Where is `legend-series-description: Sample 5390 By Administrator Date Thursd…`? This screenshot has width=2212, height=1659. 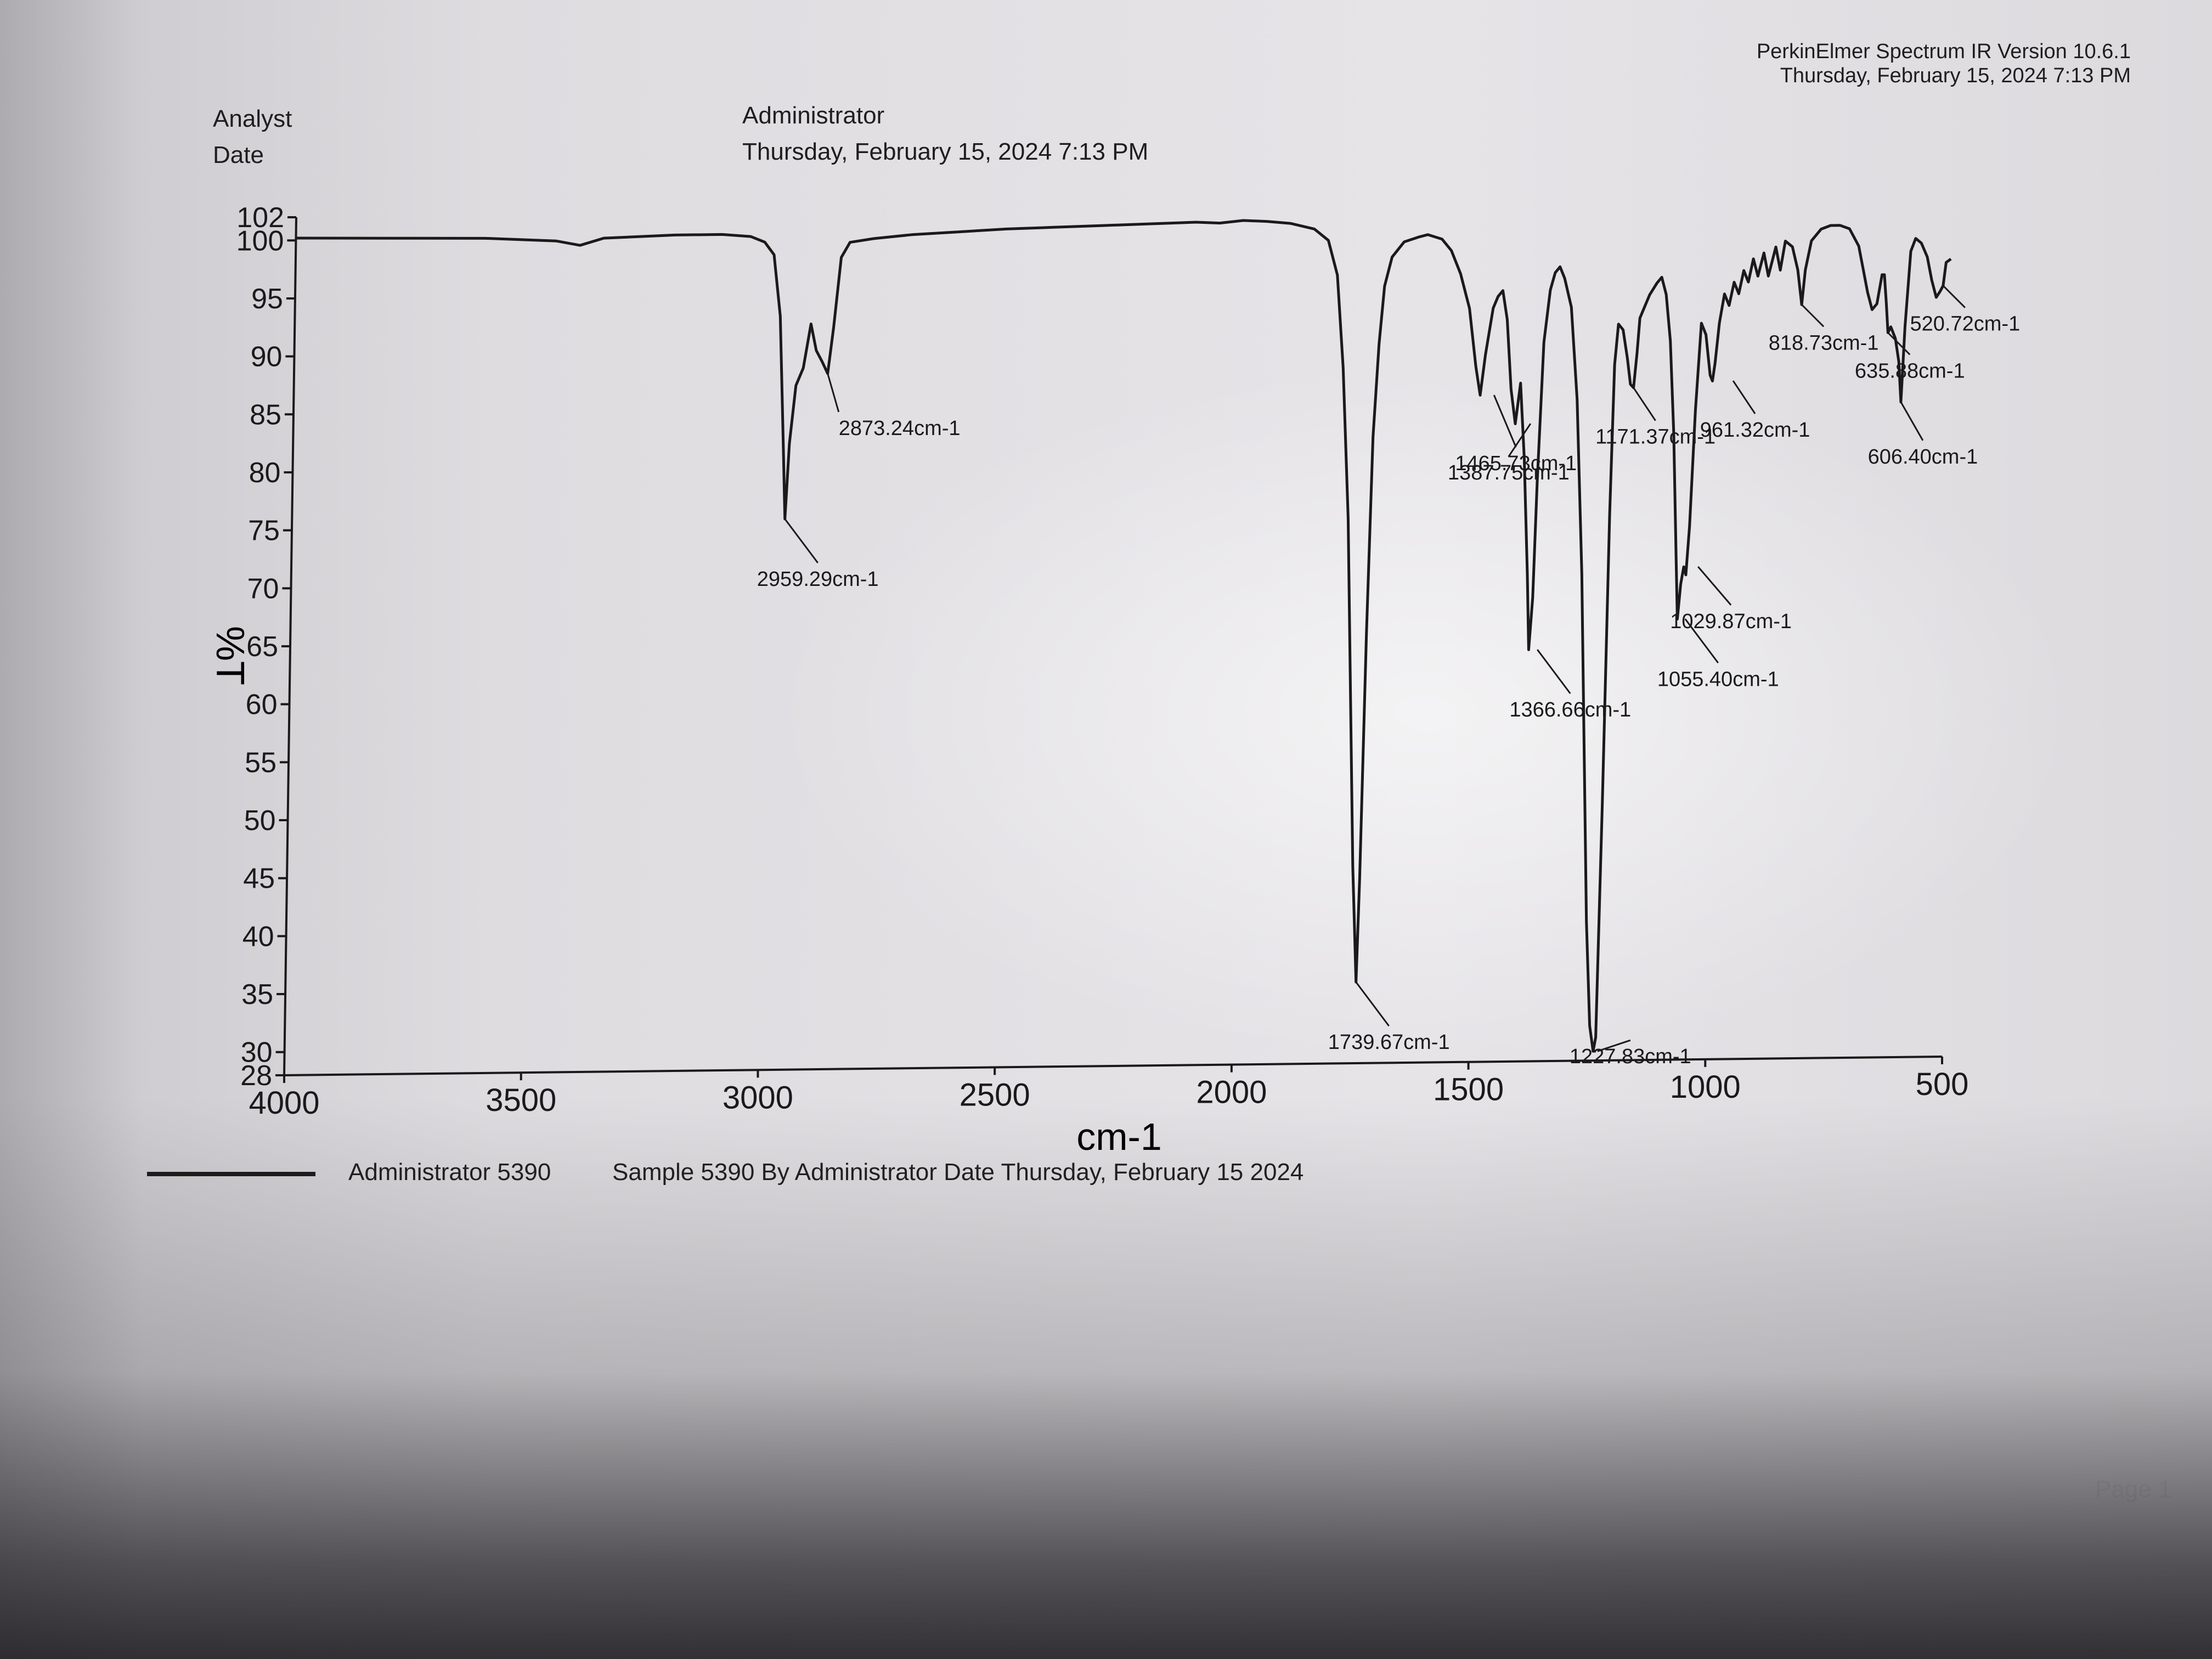 legend-series-description: Sample 5390 By Administrator Date Thursd… is located at coordinates (958, 1173).